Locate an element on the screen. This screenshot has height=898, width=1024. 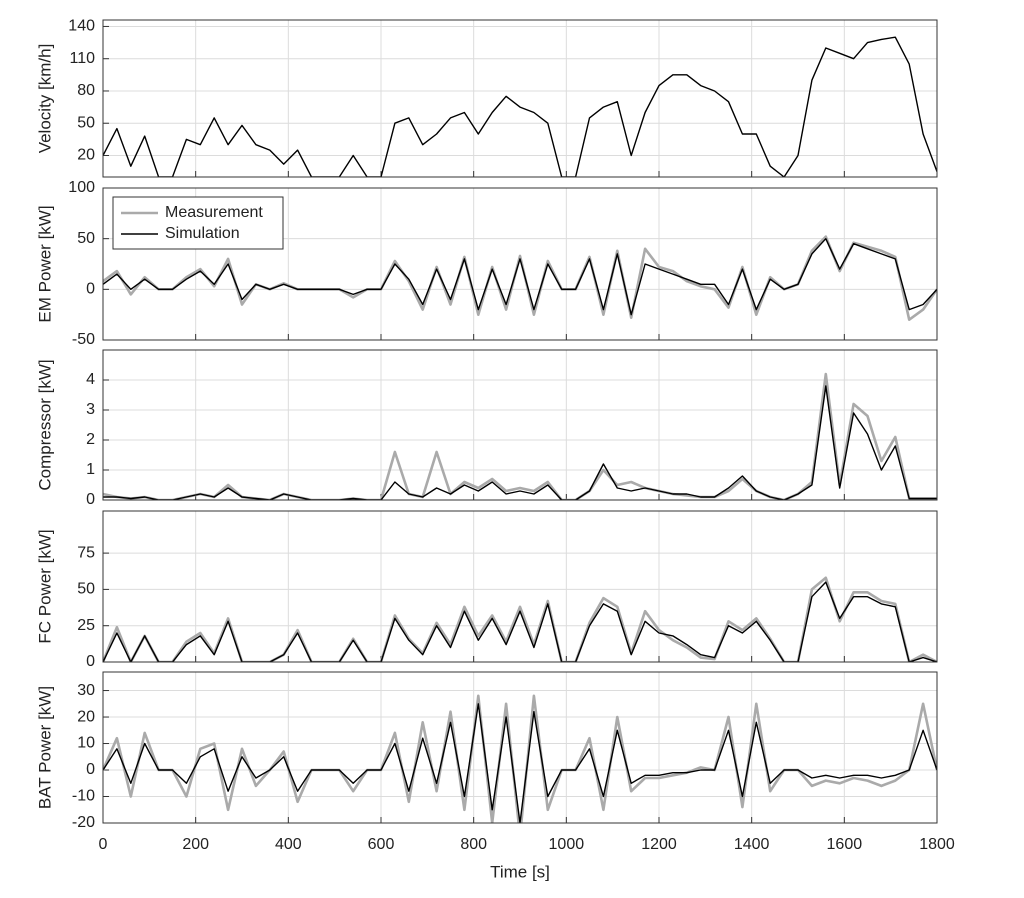
legend-label: Measurement is located at coordinates (214, 212).